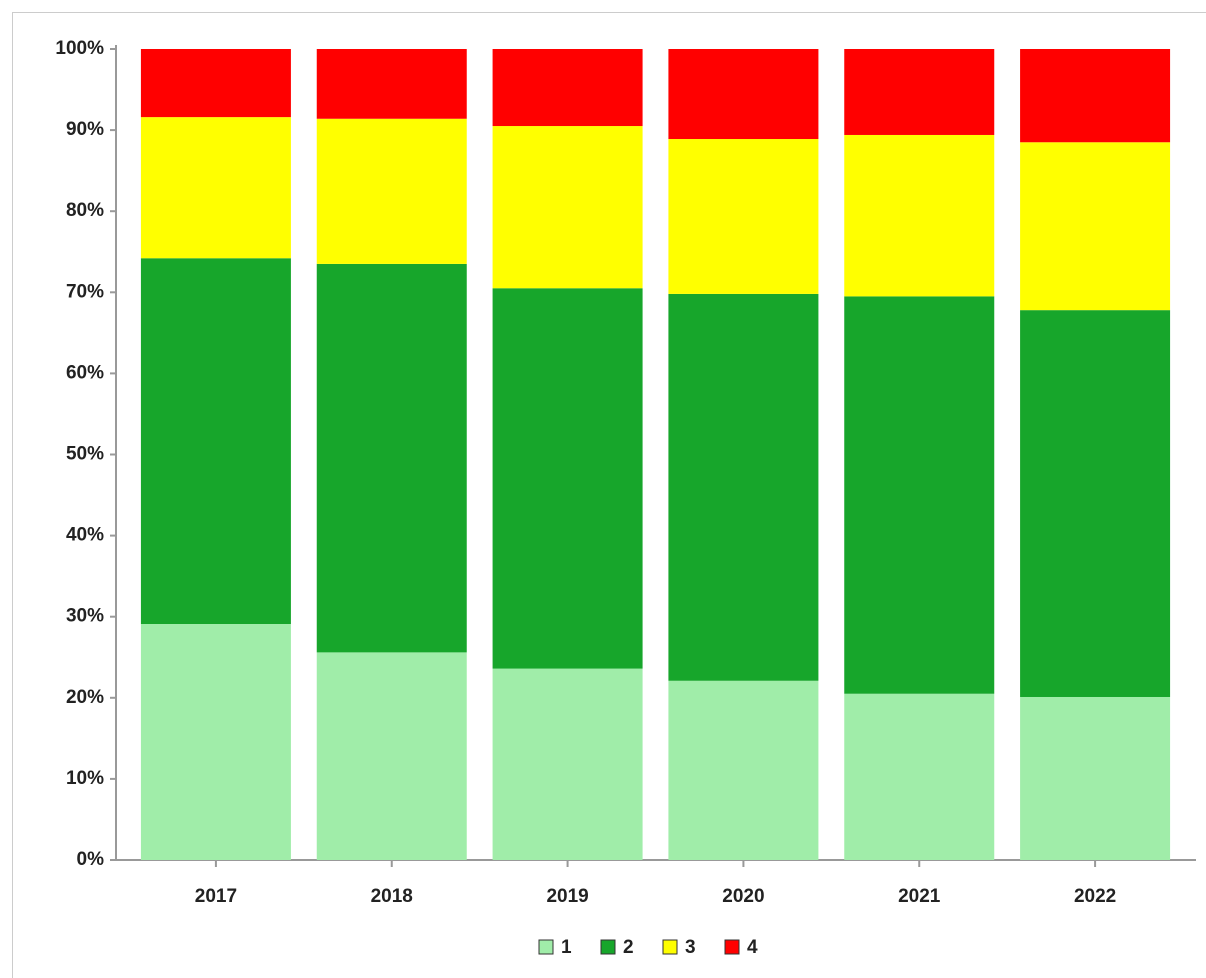 The height and width of the screenshot is (978, 1206). What do you see at coordinates (216, 896) in the screenshot?
I see `x-tick-label: 2017` at bounding box center [216, 896].